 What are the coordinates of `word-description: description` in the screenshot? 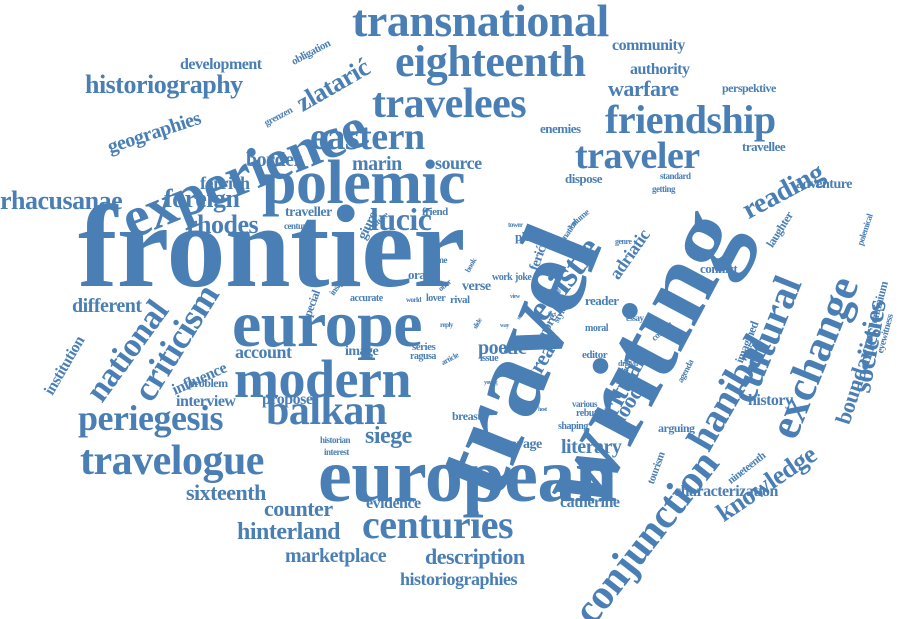 It's located at (475, 556).